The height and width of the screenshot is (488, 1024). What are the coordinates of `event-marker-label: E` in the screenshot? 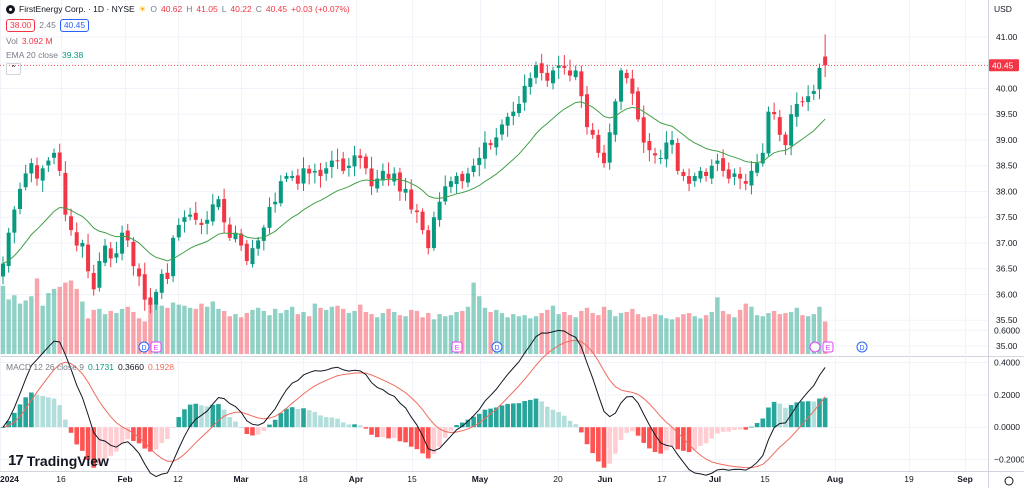 It's located at (457, 348).